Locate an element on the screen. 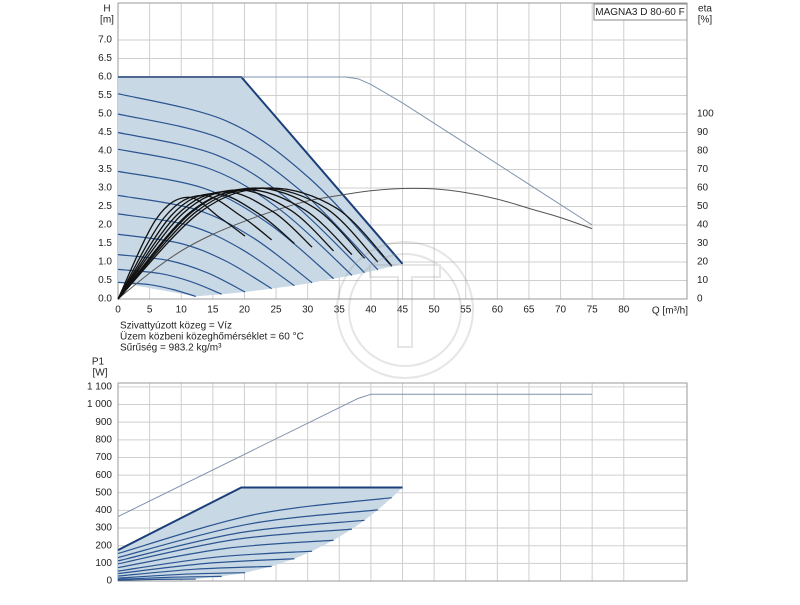  y-tick-label: 600 is located at coordinates (103, 475).